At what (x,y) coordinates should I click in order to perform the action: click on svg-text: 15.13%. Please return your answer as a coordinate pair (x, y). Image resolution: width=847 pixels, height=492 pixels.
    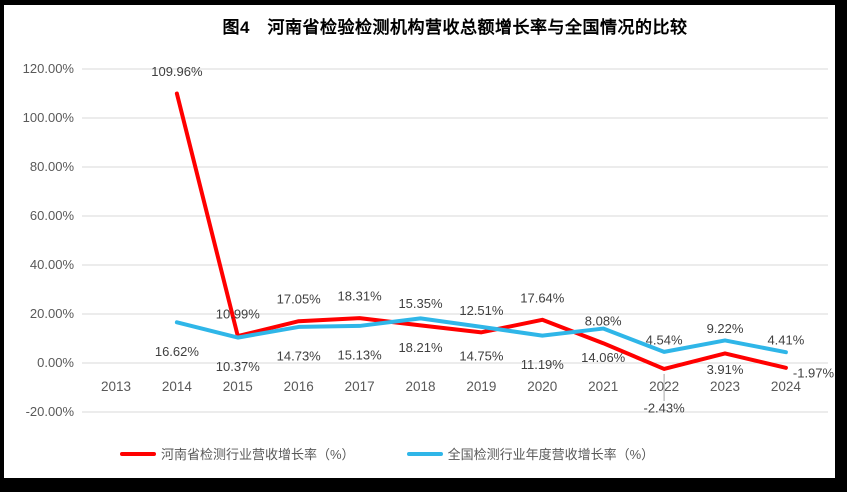
    Looking at the image, I should click on (360, 354).